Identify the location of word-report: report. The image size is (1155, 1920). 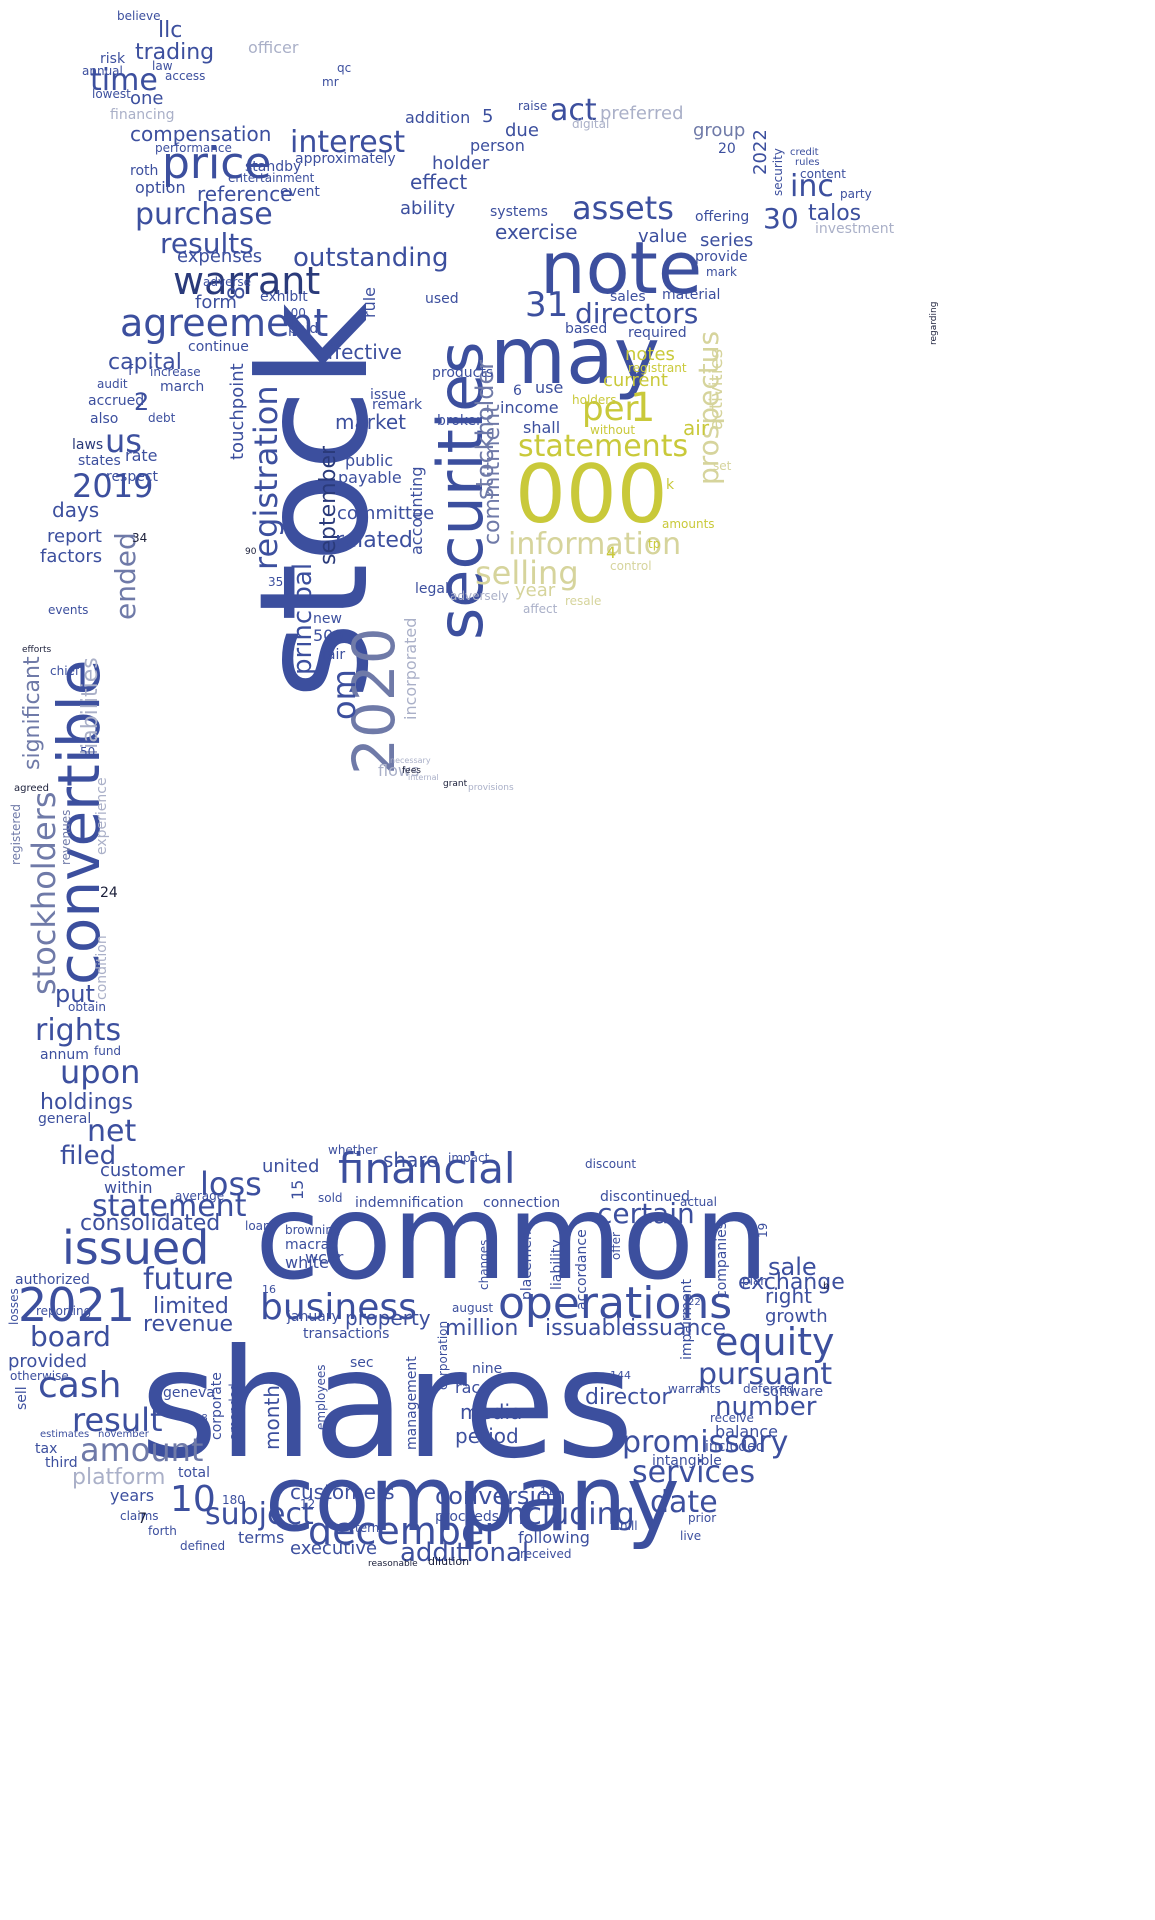
(74, 536).